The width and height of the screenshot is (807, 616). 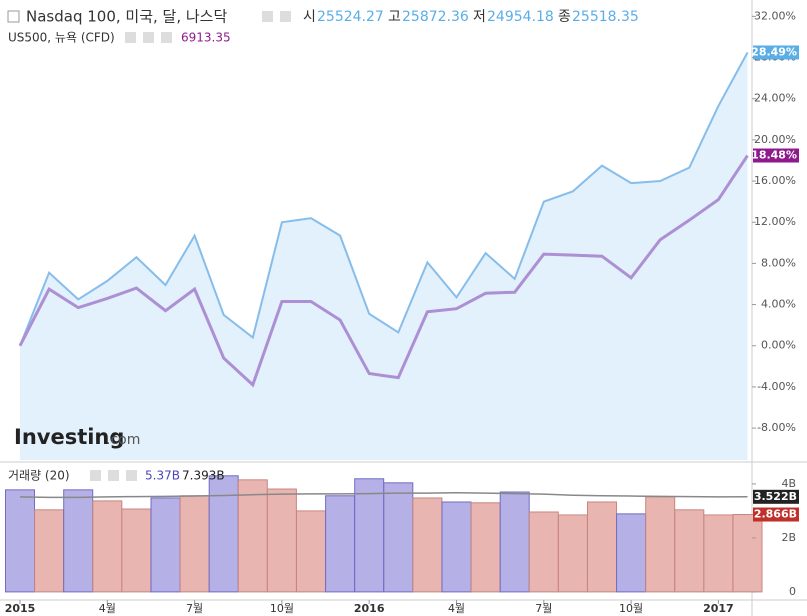 What do you see at coordinates (61, 38) in the screenshot?
I see `series-title: US500, 뉴욕 (CFD)` at bounding box center [61, 38].